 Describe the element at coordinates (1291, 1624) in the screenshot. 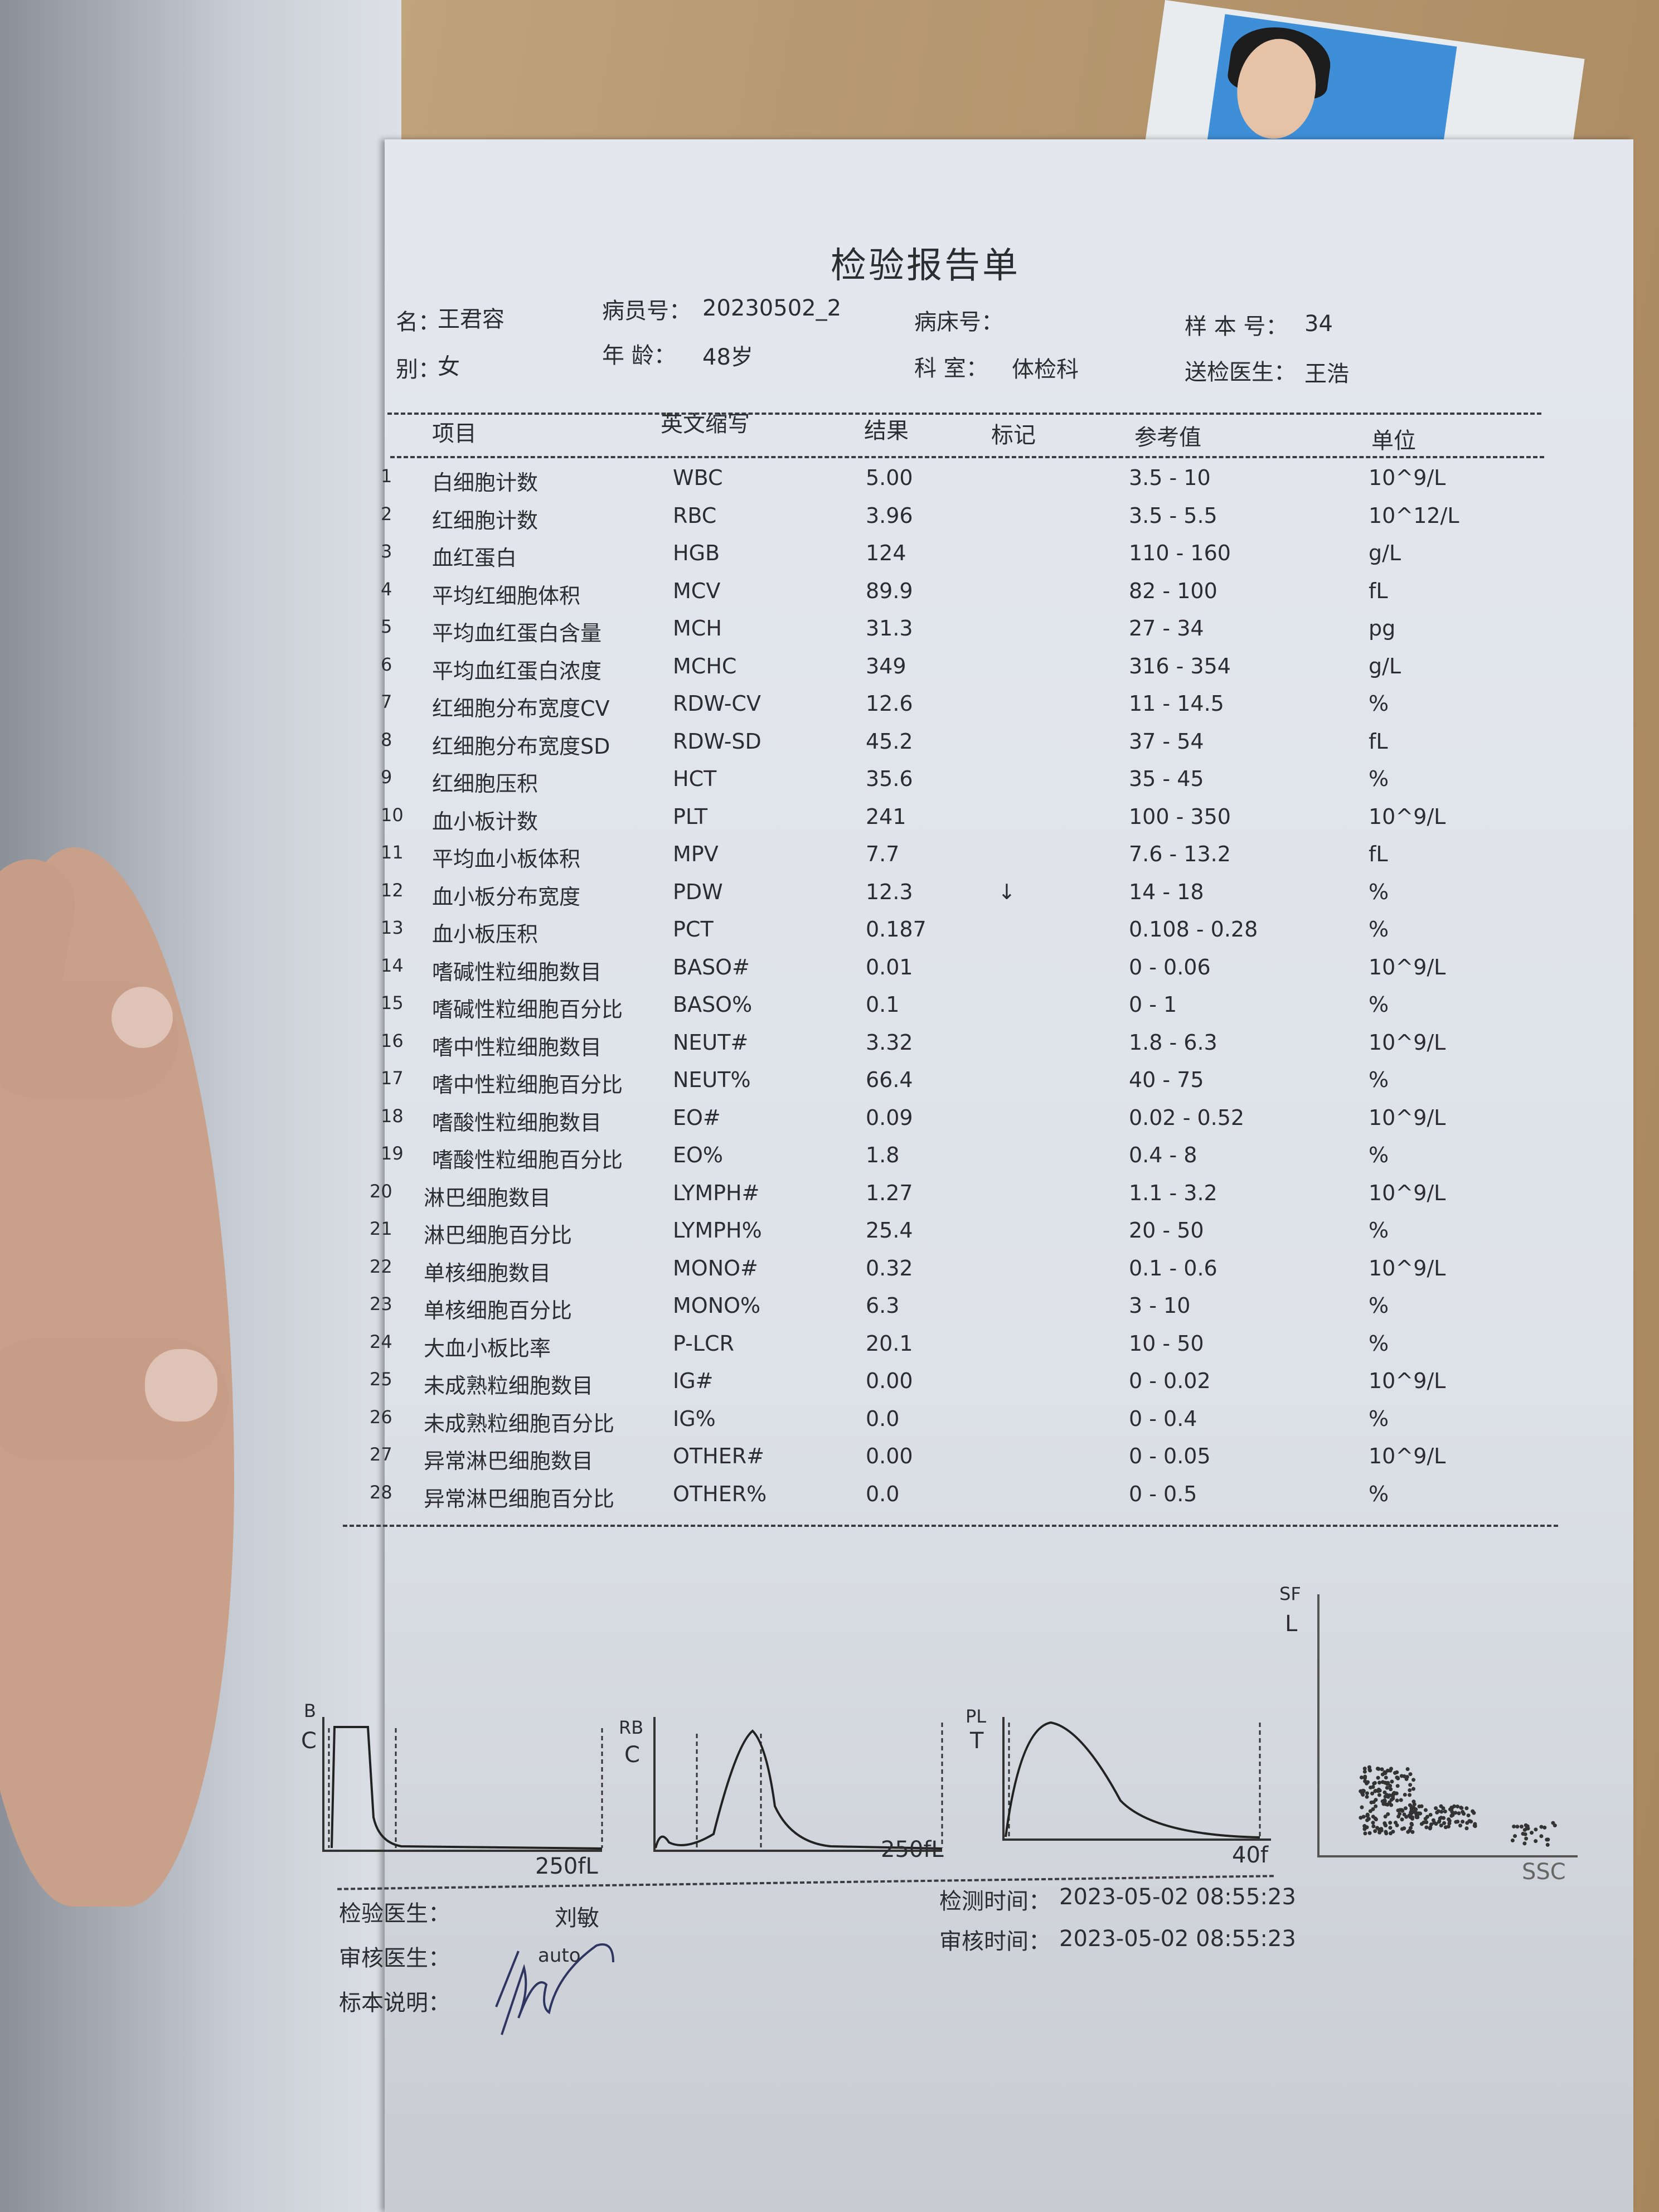

I see `scatter-y-label: L` at that location.